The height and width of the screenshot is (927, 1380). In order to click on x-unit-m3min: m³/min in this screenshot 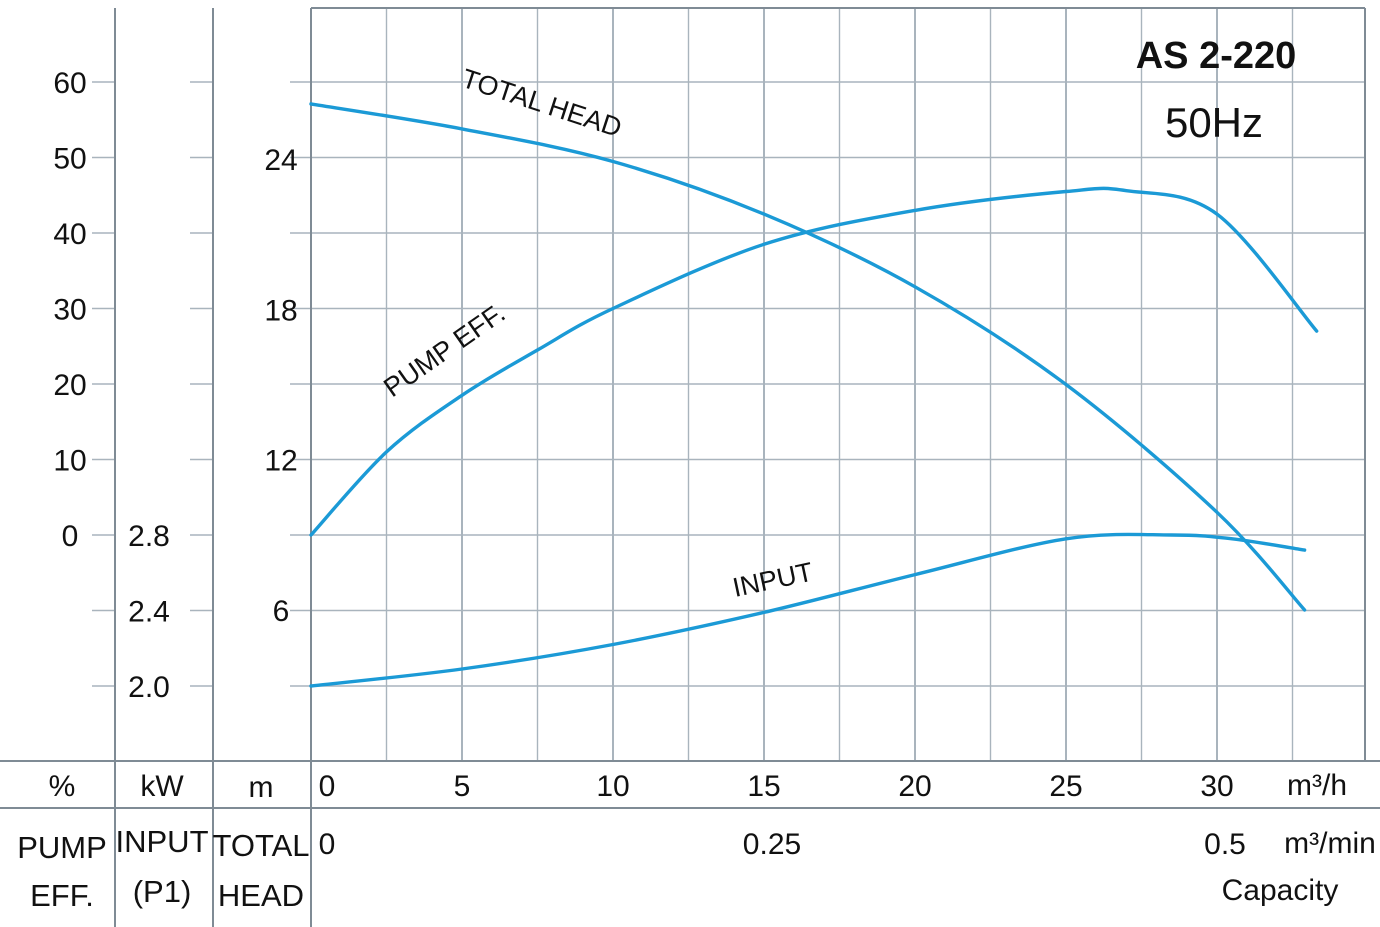, I will do `click(1330, 843)`.